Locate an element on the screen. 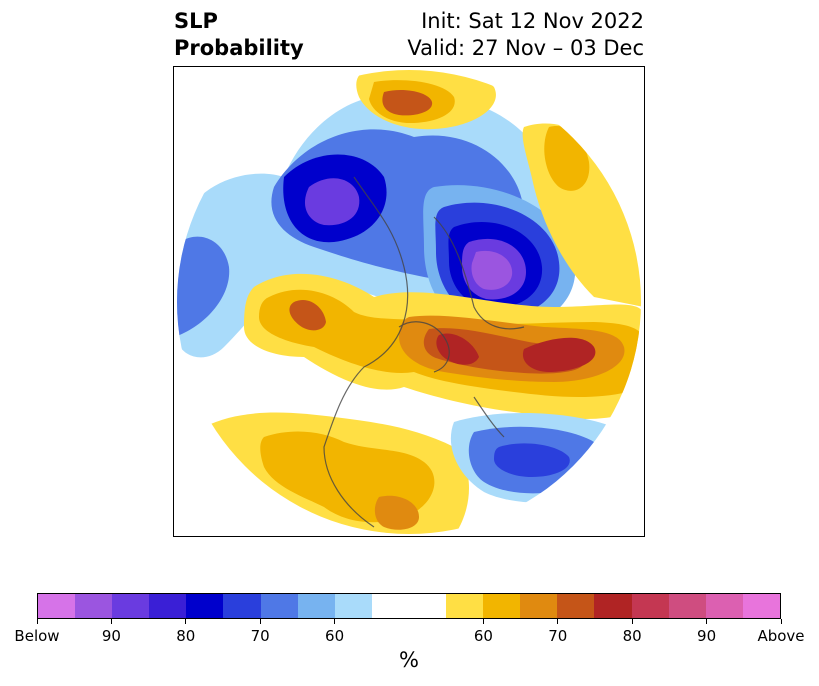  colorbar-tick-label: Below is located at coordinates (37, 636).